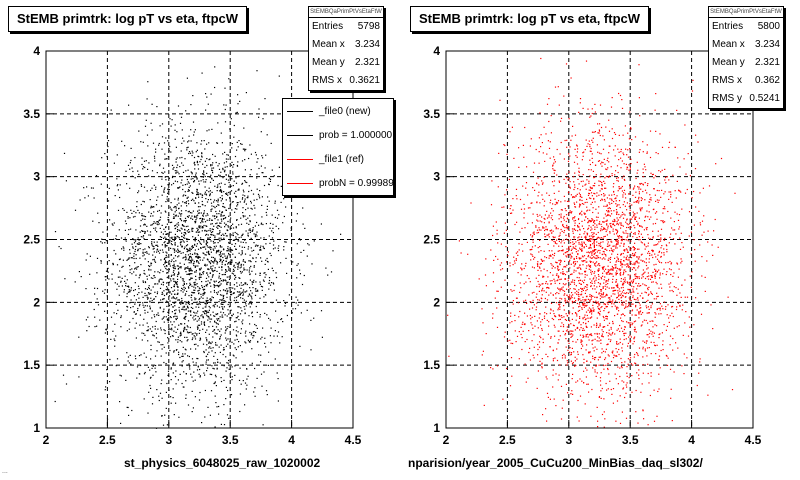  I want to click on legend-line-marker, so click(300, 183).